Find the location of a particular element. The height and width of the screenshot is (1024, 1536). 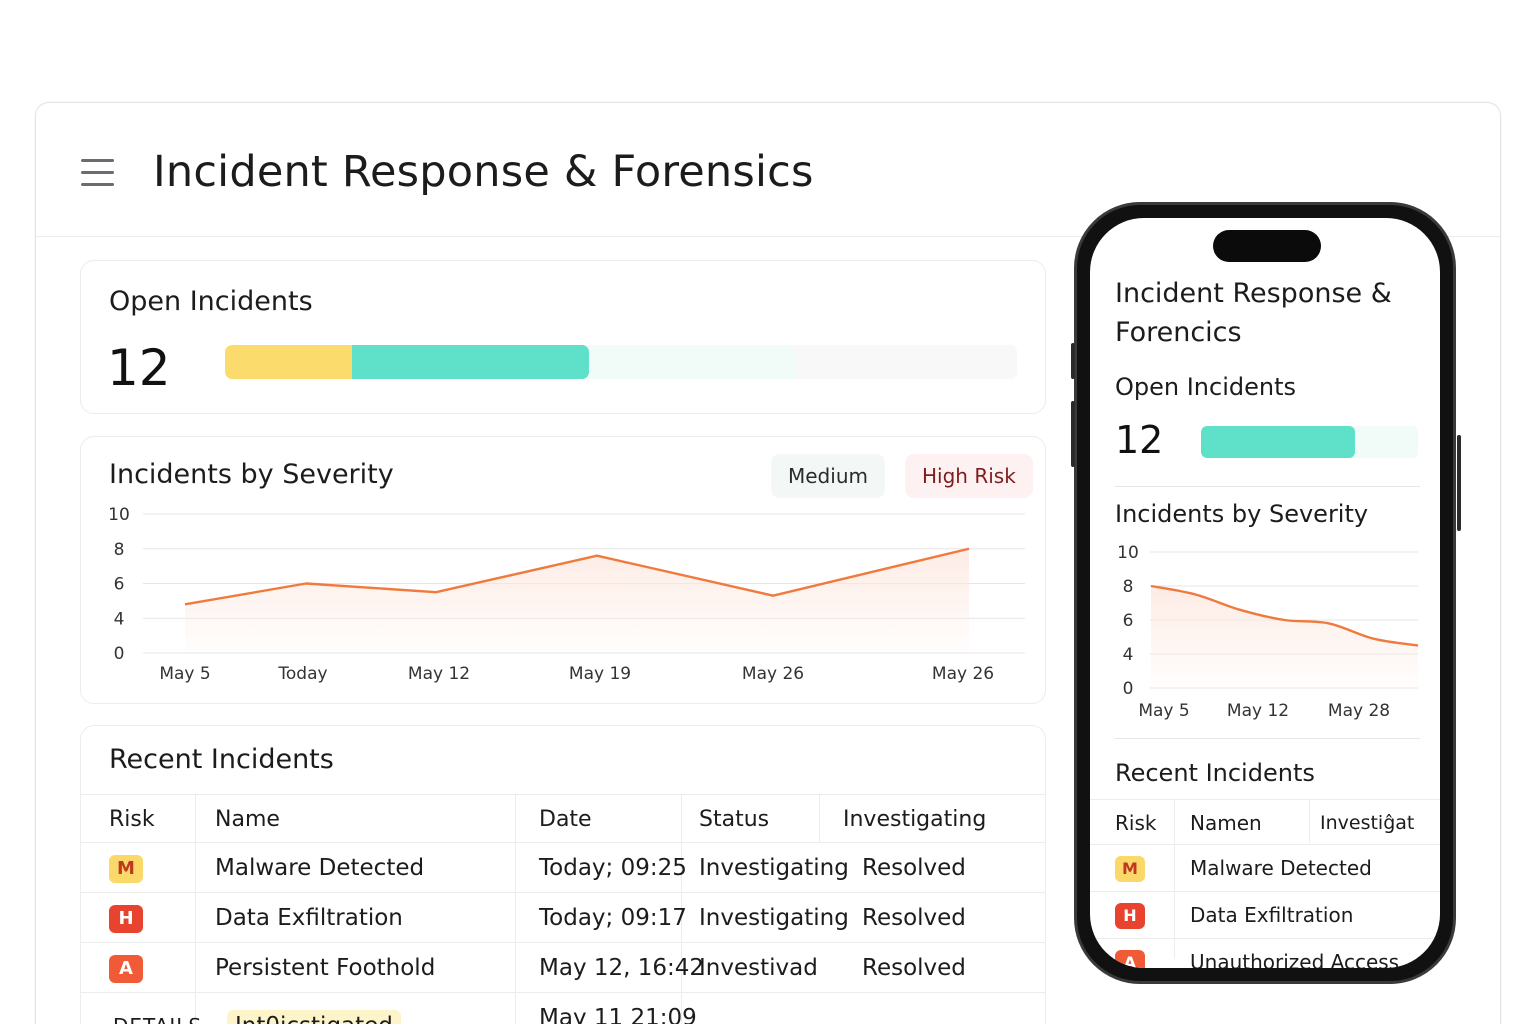

table-row-partial: DETAILS Int0icstigated May 11 21:09 is located at coordinates (563, 1008).